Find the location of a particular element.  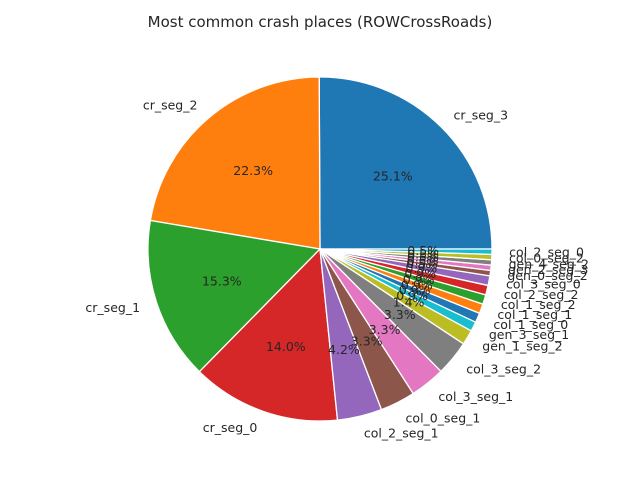

slice-category-label: col_2_seg_2 is located at coordinates (541, 294).